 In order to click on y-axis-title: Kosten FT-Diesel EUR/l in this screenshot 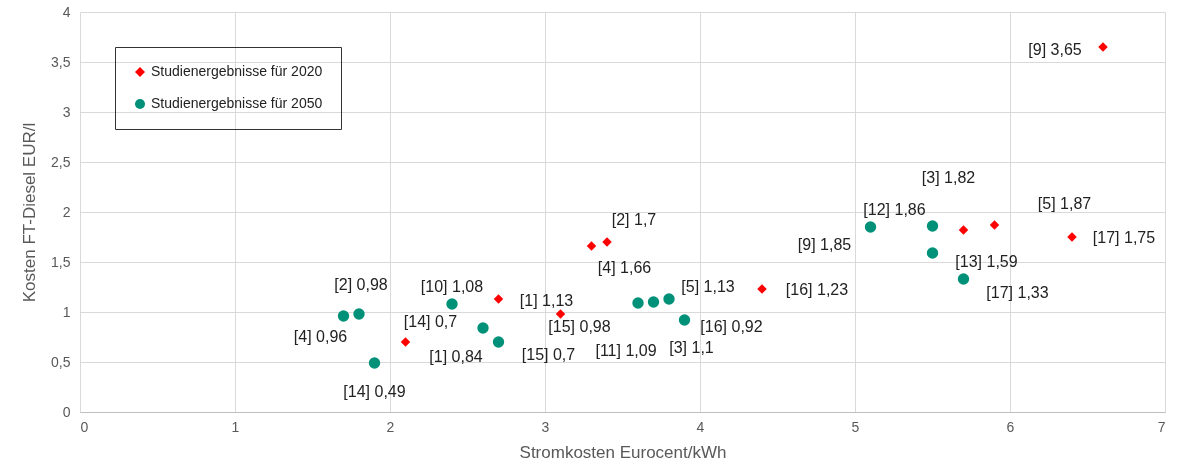, I will do `click(30, 212)`.